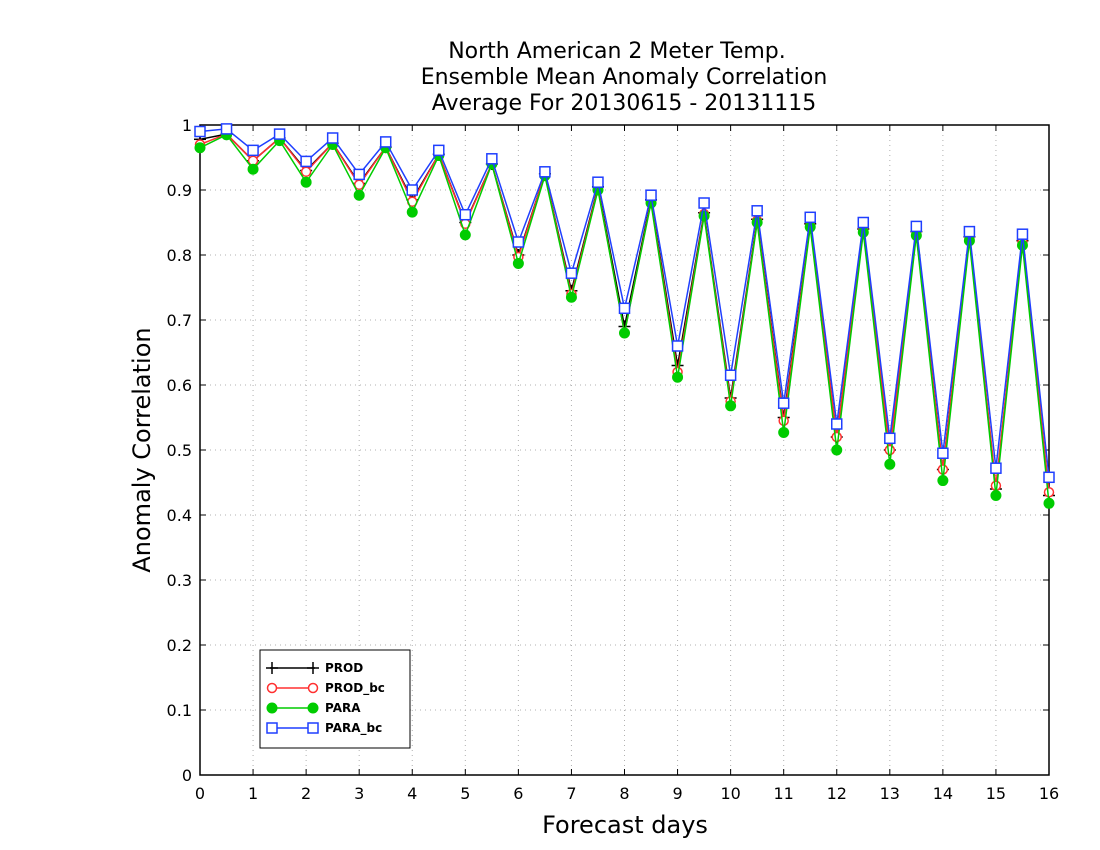 The height and width of the screenshot is (850, 1100). Describe the element at coordinates (518, 793) in the screenshot. I see `x-tick-label: 6` at that location.